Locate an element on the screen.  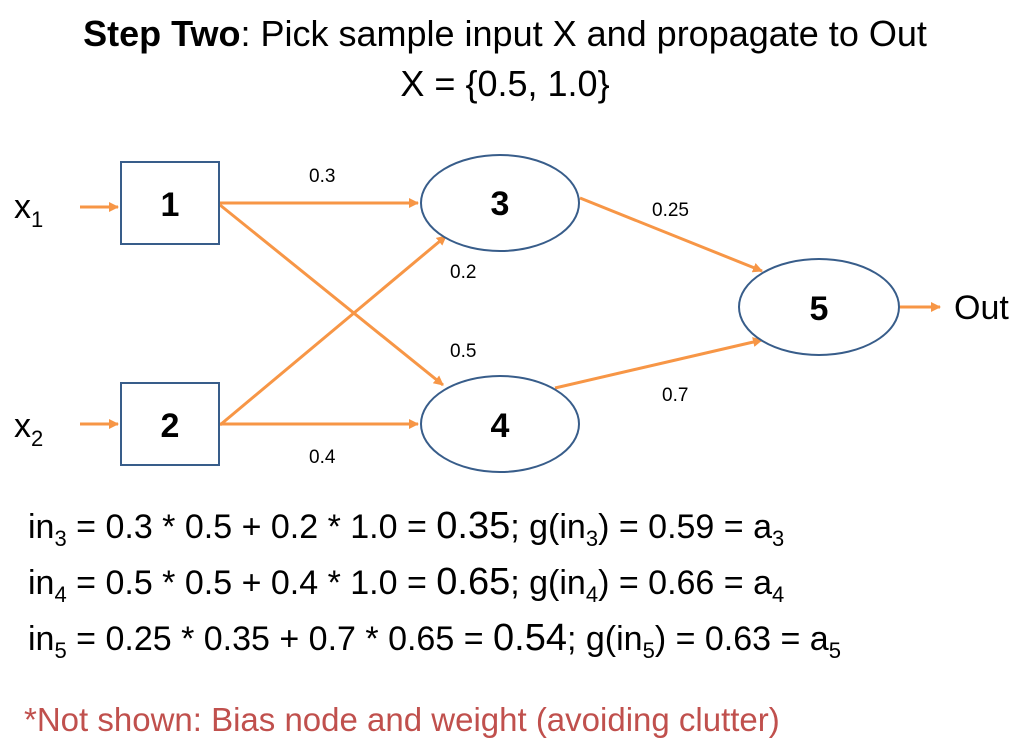
node-3-label: 3 is located at coordinates (500, 204).